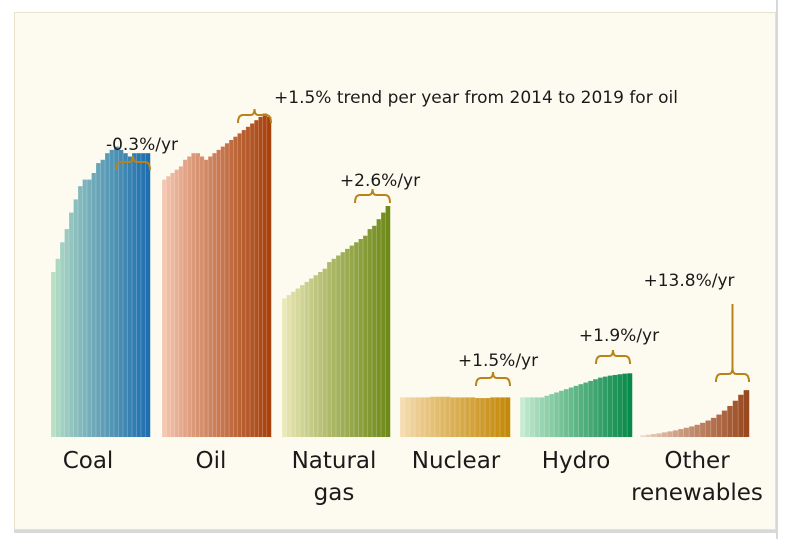 The height and width of the screenshot is (539, 786). I want to click on other-renewables-category-label: Other, so click(697, 461).